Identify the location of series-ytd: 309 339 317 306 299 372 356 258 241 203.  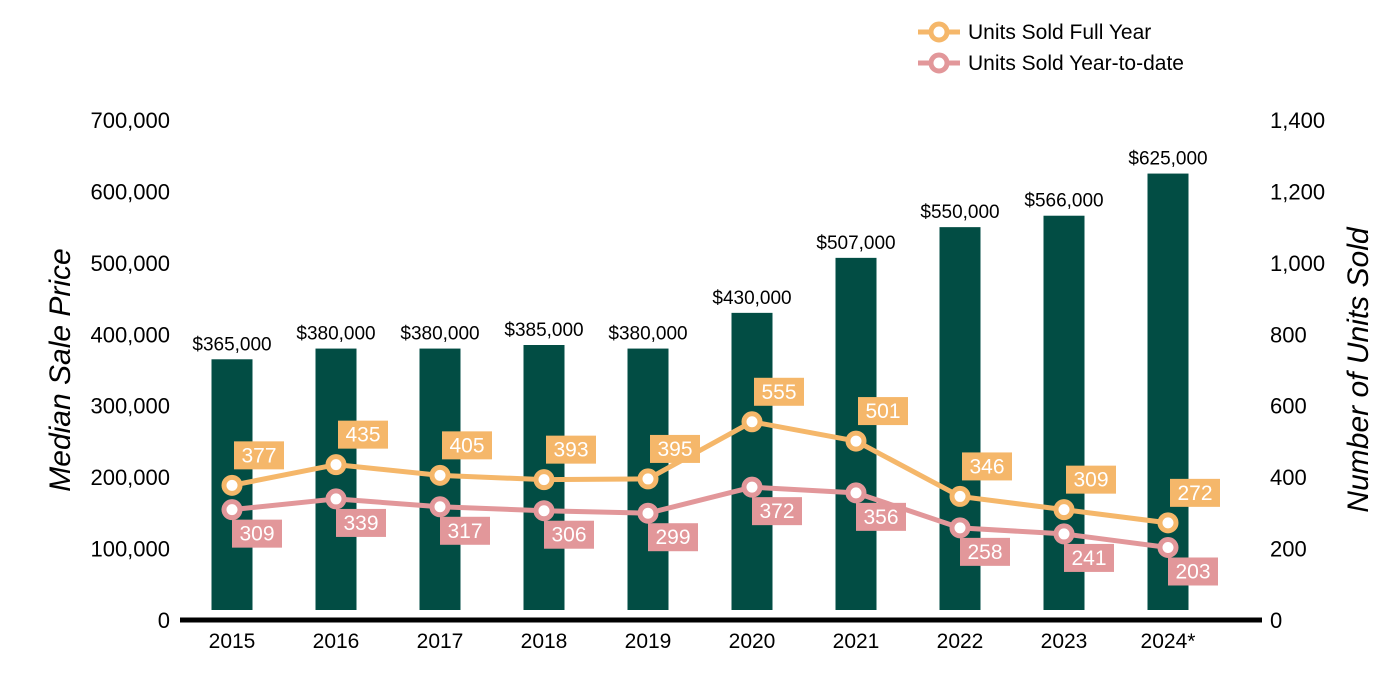
(719, 531).